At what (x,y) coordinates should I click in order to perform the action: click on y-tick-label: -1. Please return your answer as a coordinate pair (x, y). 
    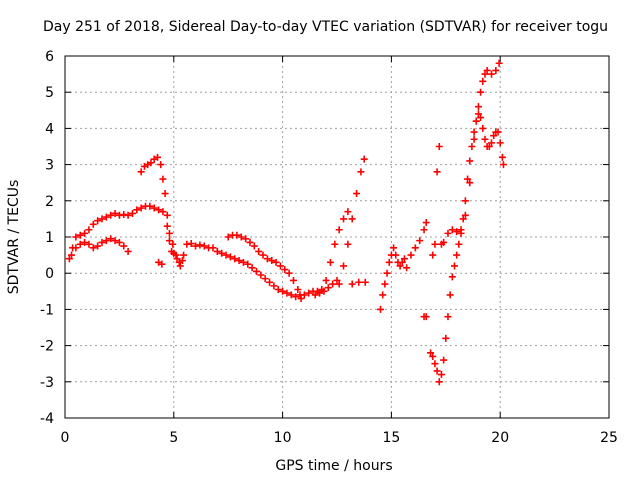
    Looking at the image, I should click on (47, 310).